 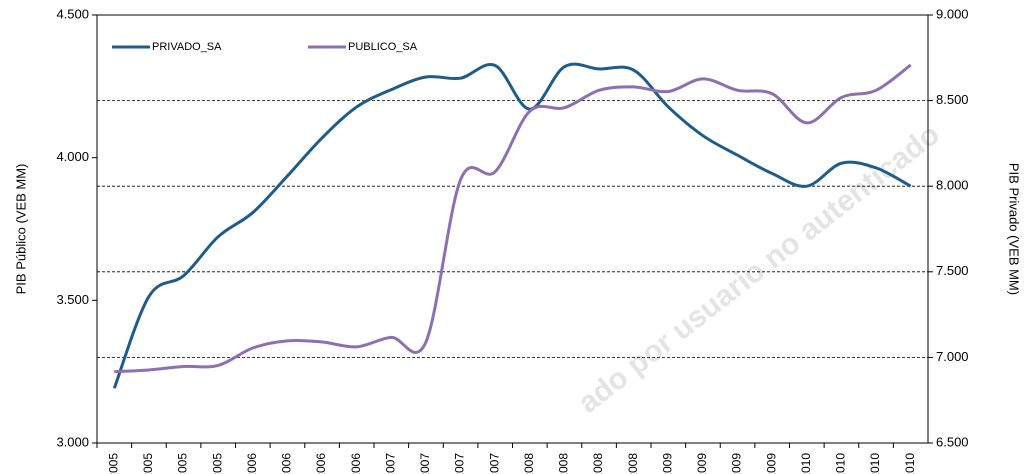 I want to click on y2-tick-label: 7.000, so click(x=952, y=356).